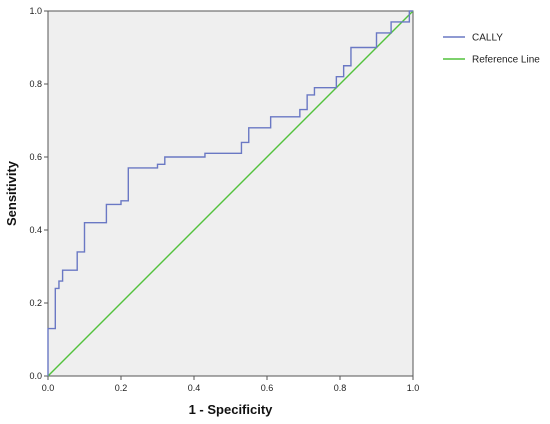 This screenshot has width=550, height=424. Describe the element at coordinates (35, 230) in the screenshot. I see `y-tick-label: 0.4` at that location.